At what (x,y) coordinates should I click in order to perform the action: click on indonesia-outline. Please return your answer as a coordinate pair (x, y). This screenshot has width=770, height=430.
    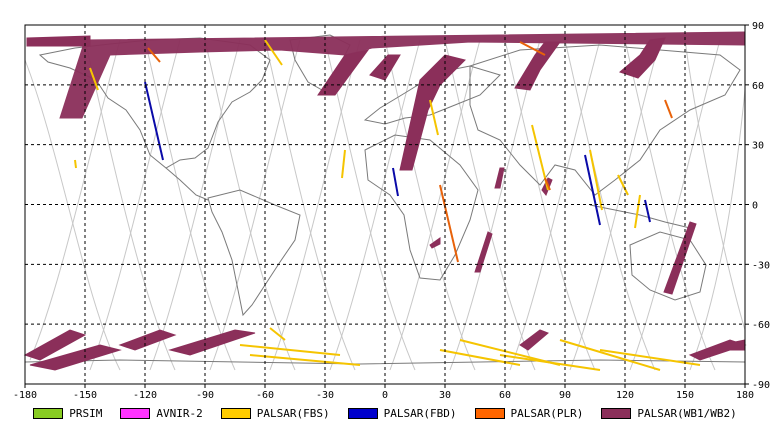
    Looking at the image, I should click on (640, 216).